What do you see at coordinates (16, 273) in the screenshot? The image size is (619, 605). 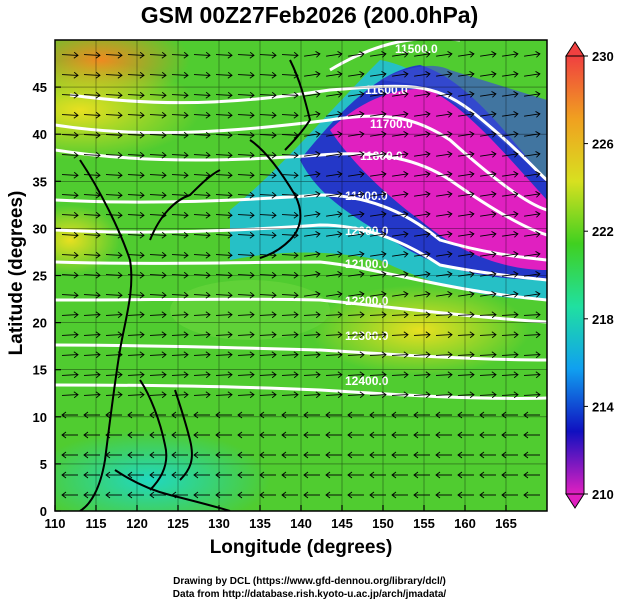 I see `y-axis-label: Latitude (degrees)` at bounding box center [16, 273].